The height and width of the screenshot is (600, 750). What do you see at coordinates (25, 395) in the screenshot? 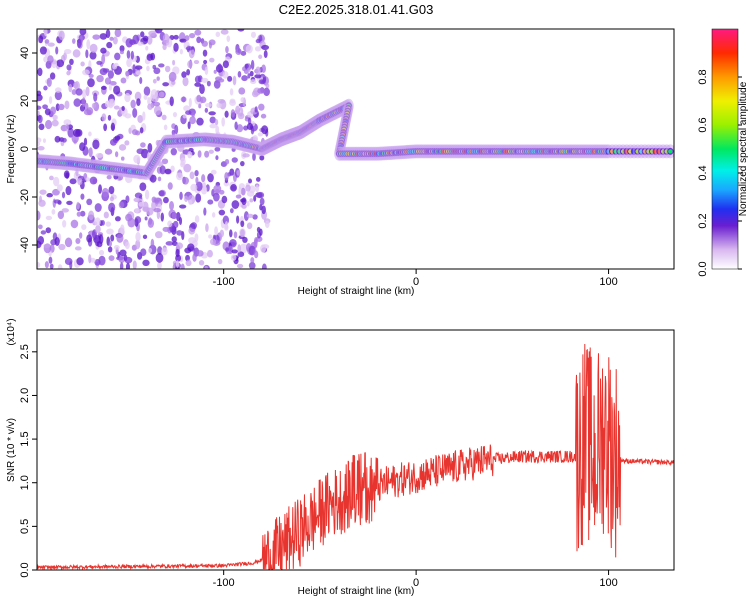
I see `snr-y-tick-label: 2.0` at bounding box center [25, 395].